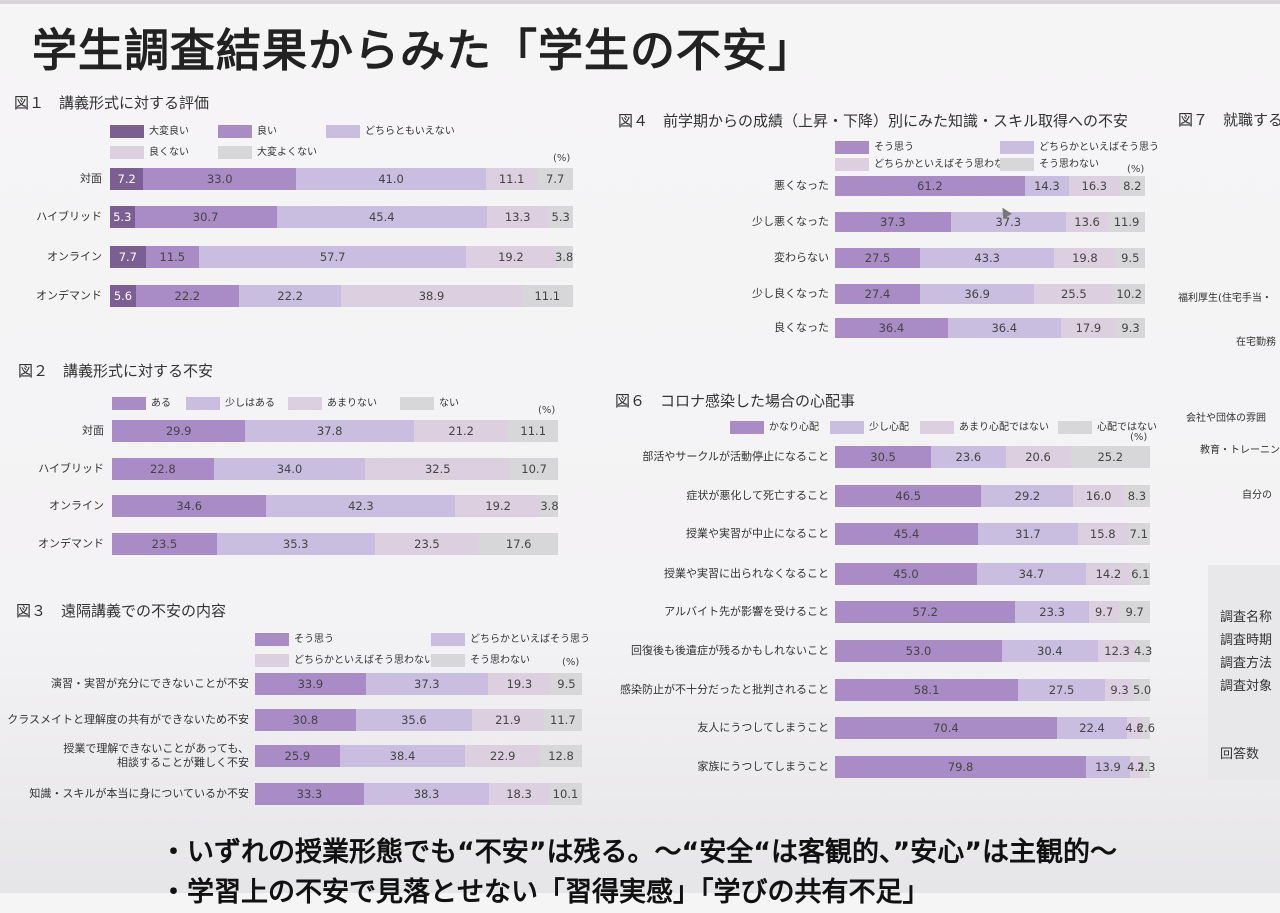 The height and width of the screenshot is (913, 1280). Describe the element at coordinates (1140, 574) in the screenshot. I see `fig6-data-label: 6.1` at that location.